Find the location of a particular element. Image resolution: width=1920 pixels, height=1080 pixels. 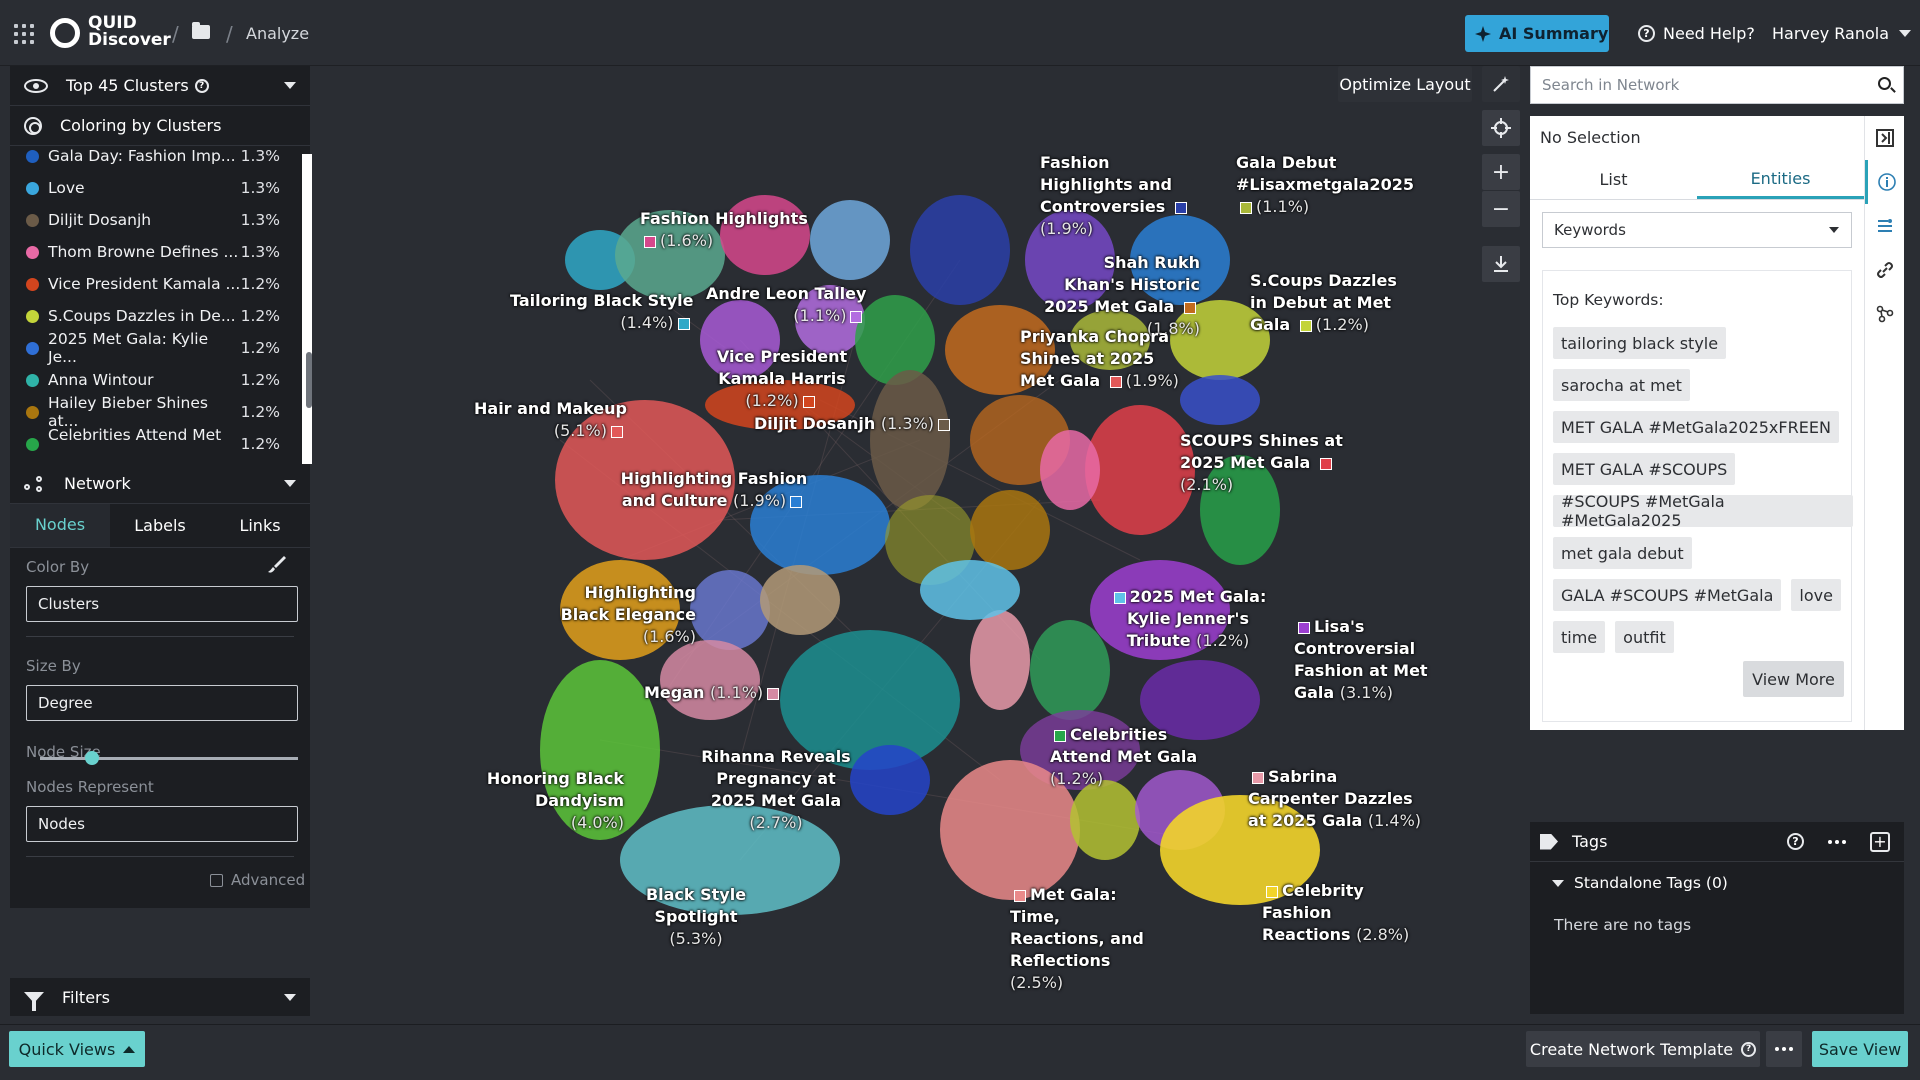

search-icon is located at coordinates (1884, 83).